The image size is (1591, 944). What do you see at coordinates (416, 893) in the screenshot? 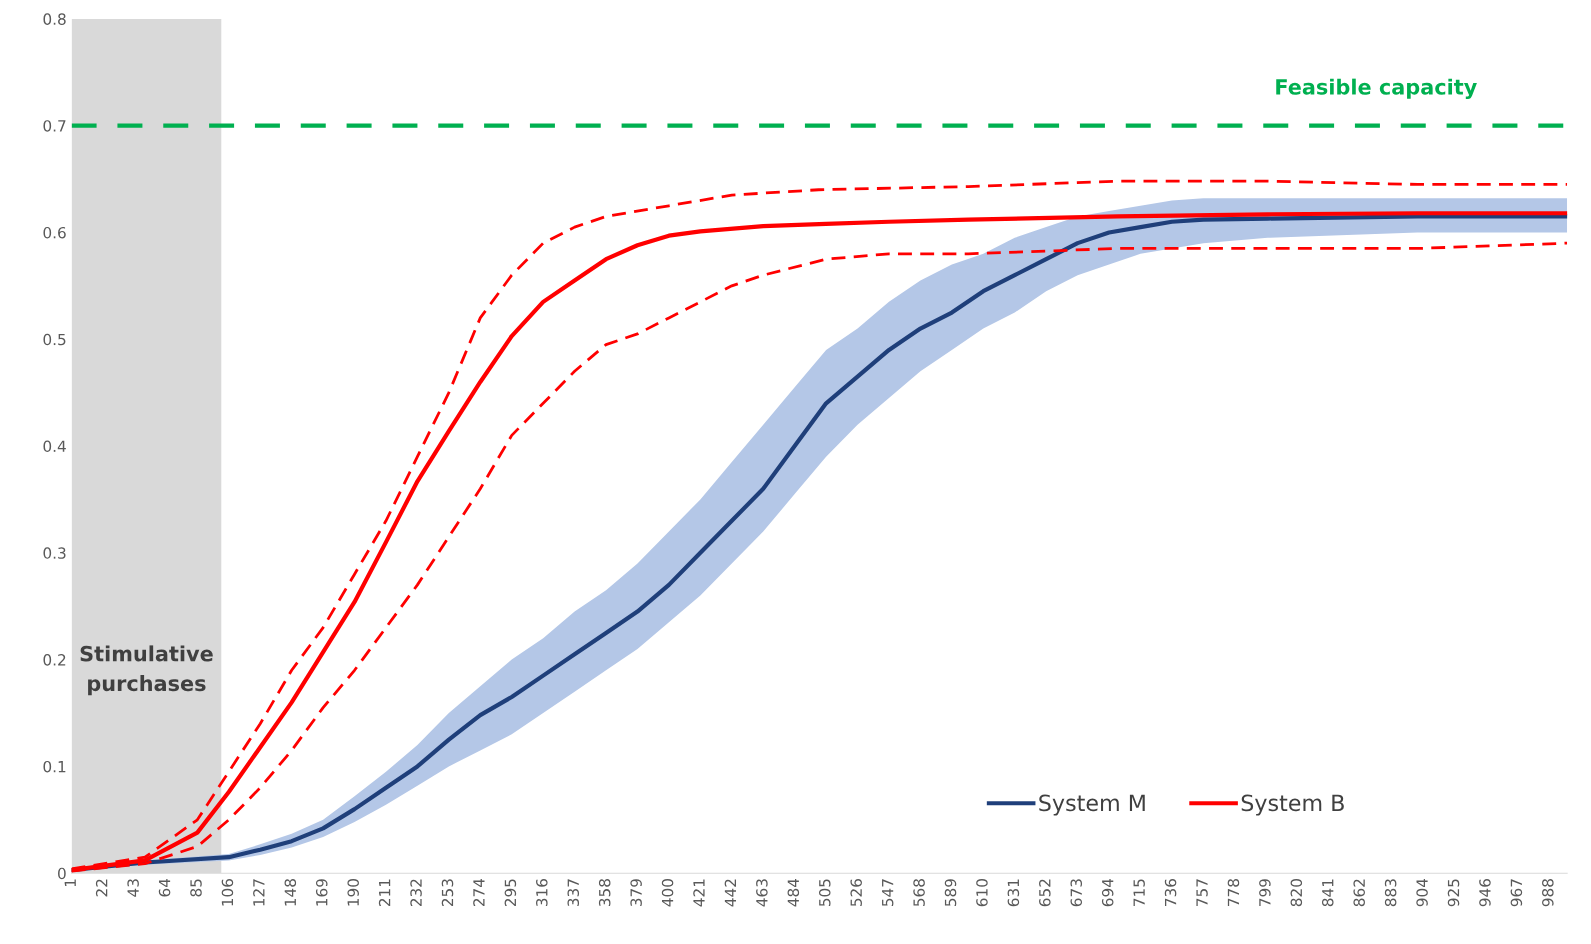
I see `x-tick-label: 232` at bounding box center [416, 893].